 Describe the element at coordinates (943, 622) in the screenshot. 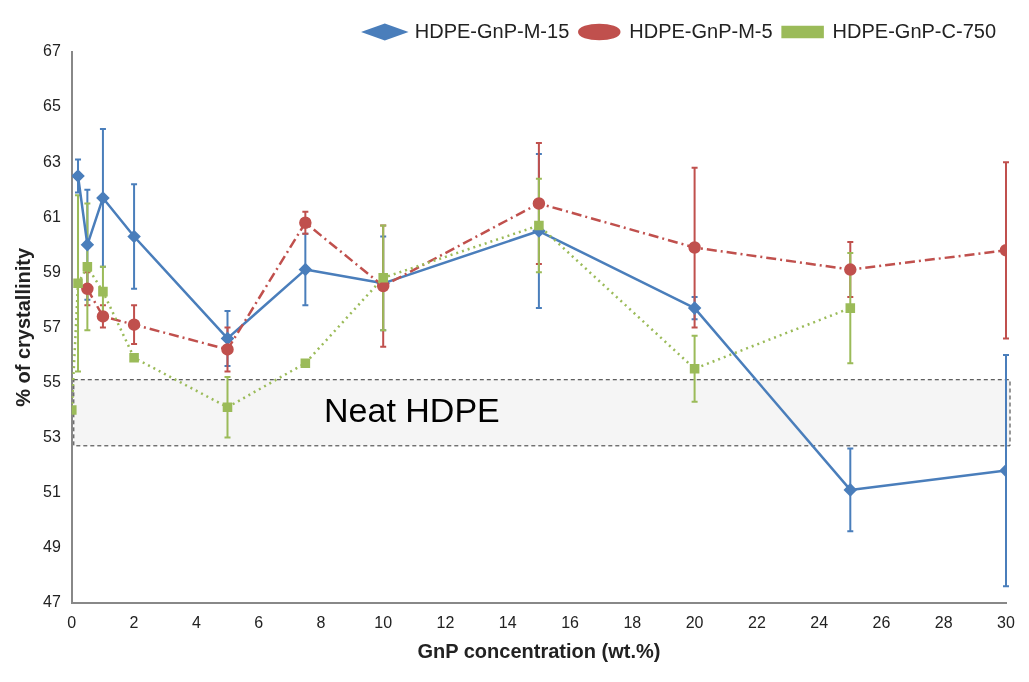

I see `x-tick-label: 28` at that location.